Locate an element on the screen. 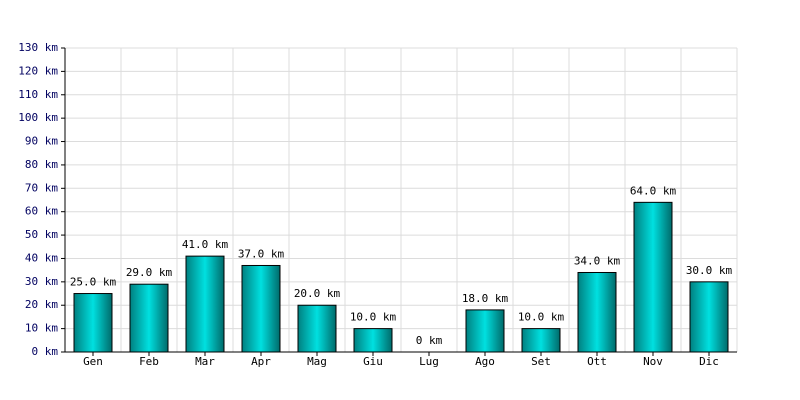  x-tick-label: Lug is located at coordinates (429, 361).